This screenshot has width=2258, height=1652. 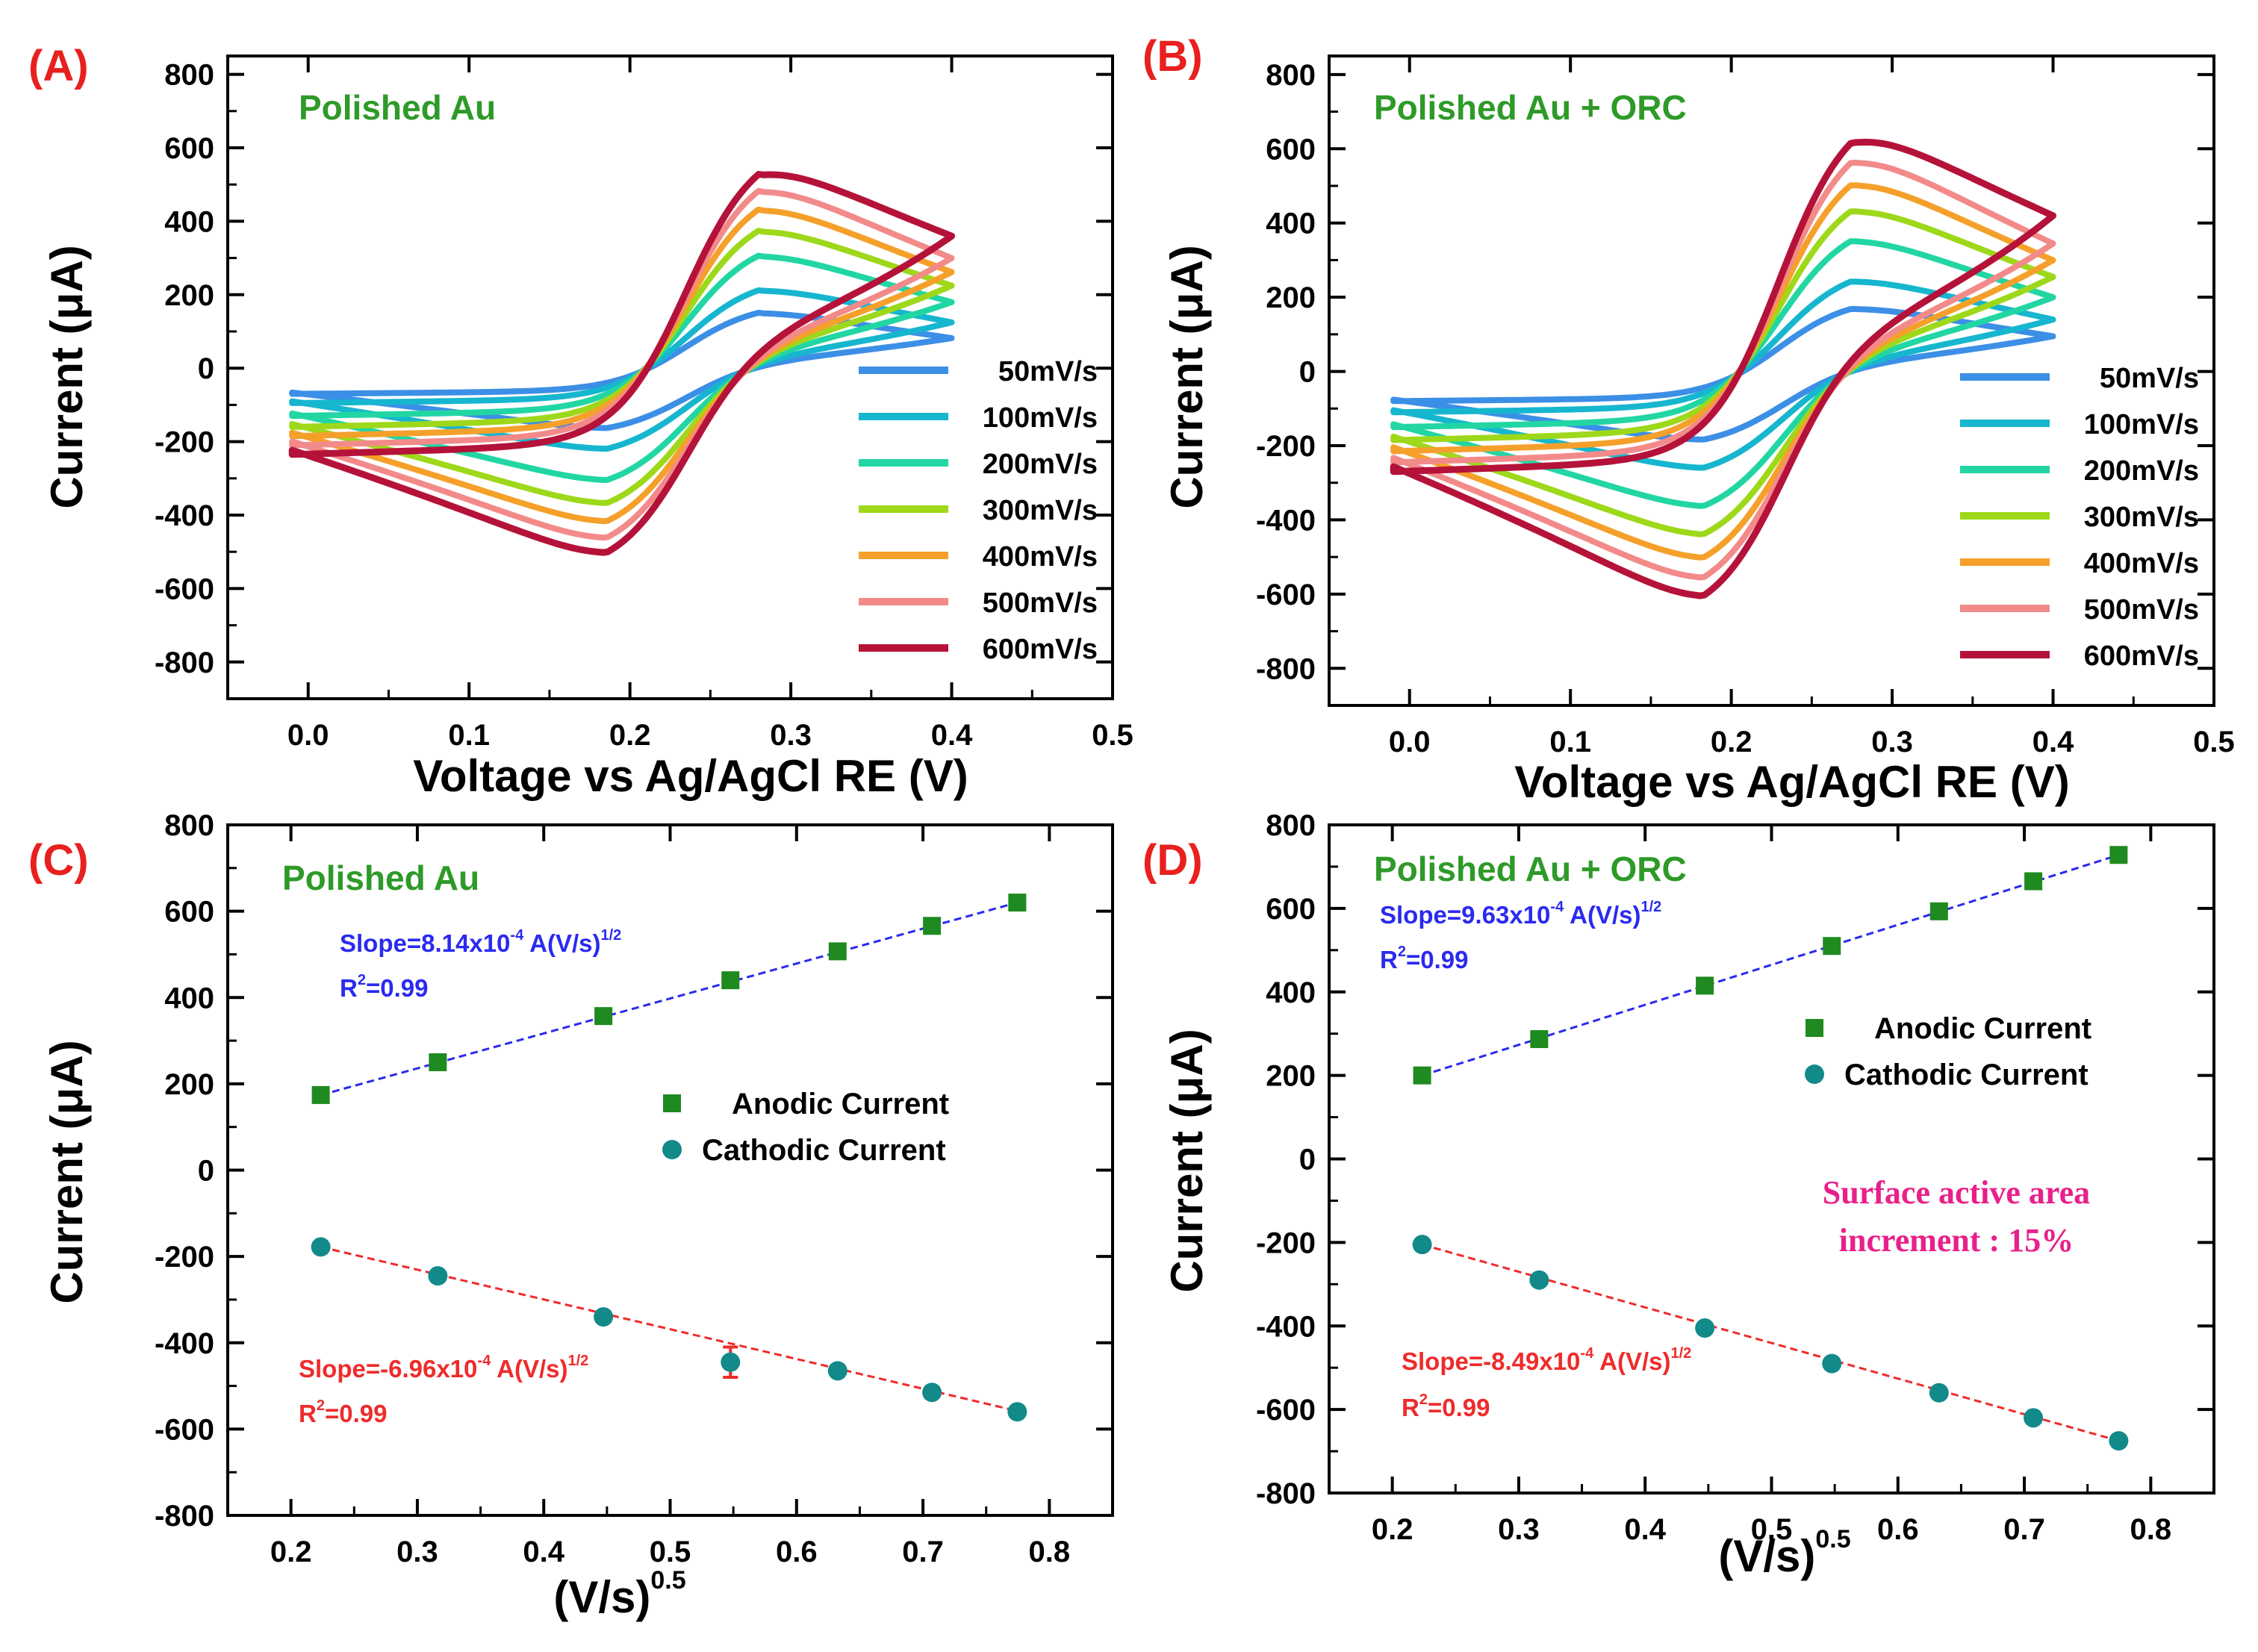 What do you see at coordinates (1048, 372) in the screenshot?
I see `legend-label: 50mV/s` at bounding box center [1048, 372].